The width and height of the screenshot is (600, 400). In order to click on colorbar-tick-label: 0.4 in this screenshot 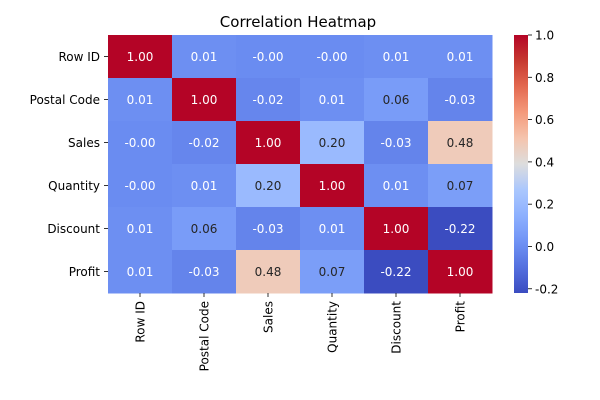, I will do `click(544, 162)`.